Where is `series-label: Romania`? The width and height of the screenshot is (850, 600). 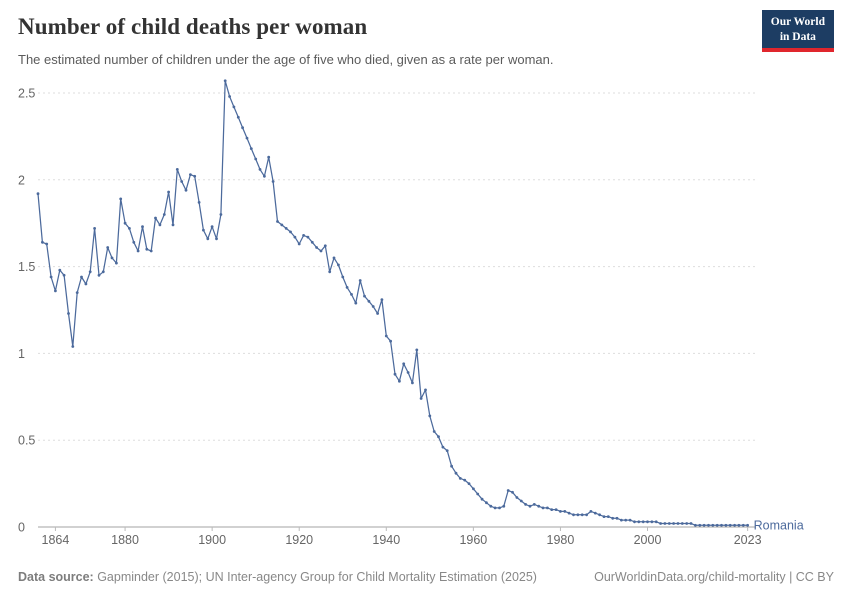 series-label: Romania is located at coordinates (779, 525).